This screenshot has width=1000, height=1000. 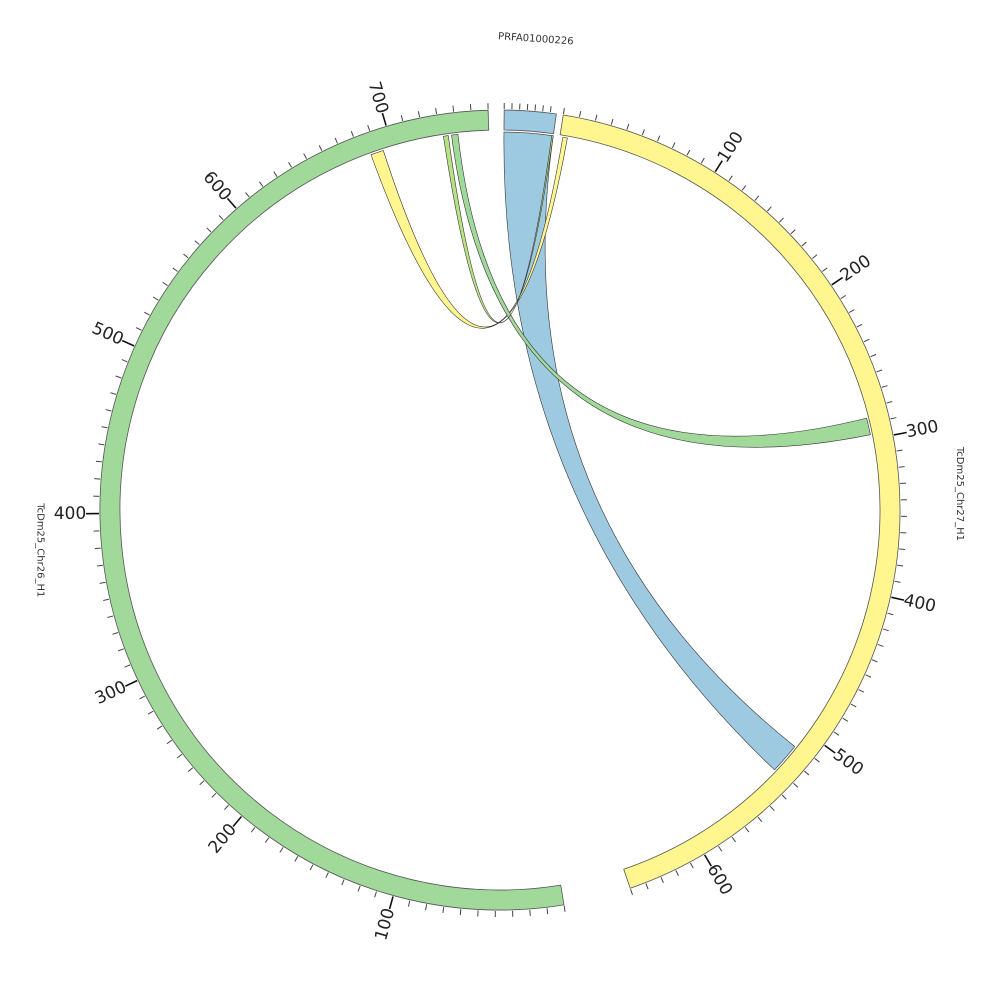 I want to click on tick-label: 500, so click(x=108, y=334).